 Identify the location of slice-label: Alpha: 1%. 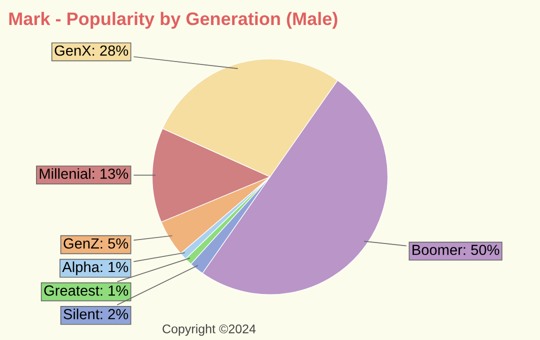
(95, 268).